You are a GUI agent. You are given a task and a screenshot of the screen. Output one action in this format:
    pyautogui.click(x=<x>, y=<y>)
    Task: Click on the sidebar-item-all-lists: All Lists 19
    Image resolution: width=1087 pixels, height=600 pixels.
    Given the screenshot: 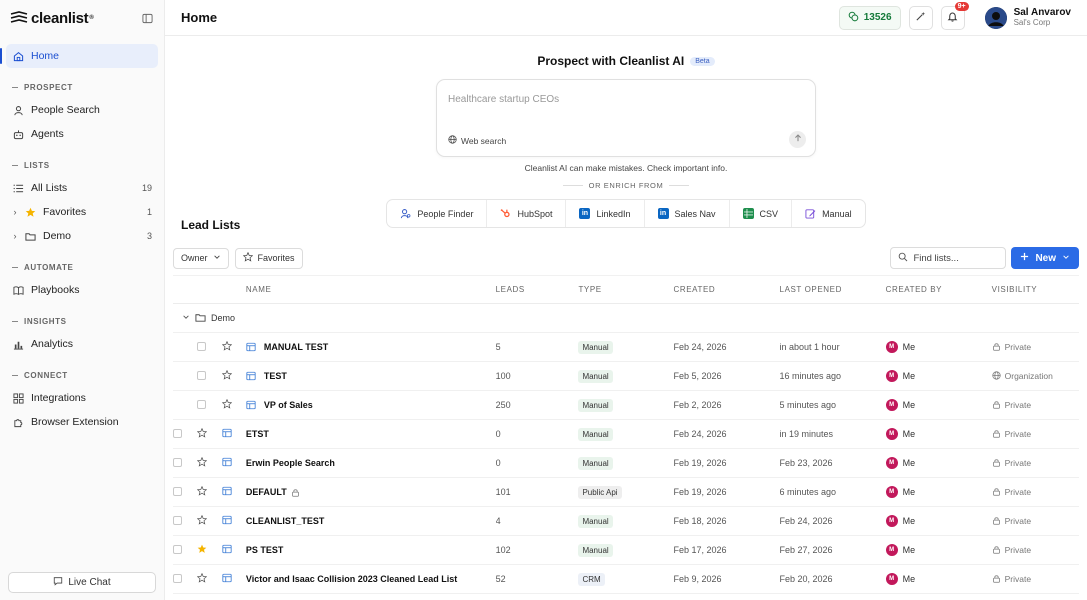 What is the action you would take?
    pyautogui.click(x=82, y=188)
    